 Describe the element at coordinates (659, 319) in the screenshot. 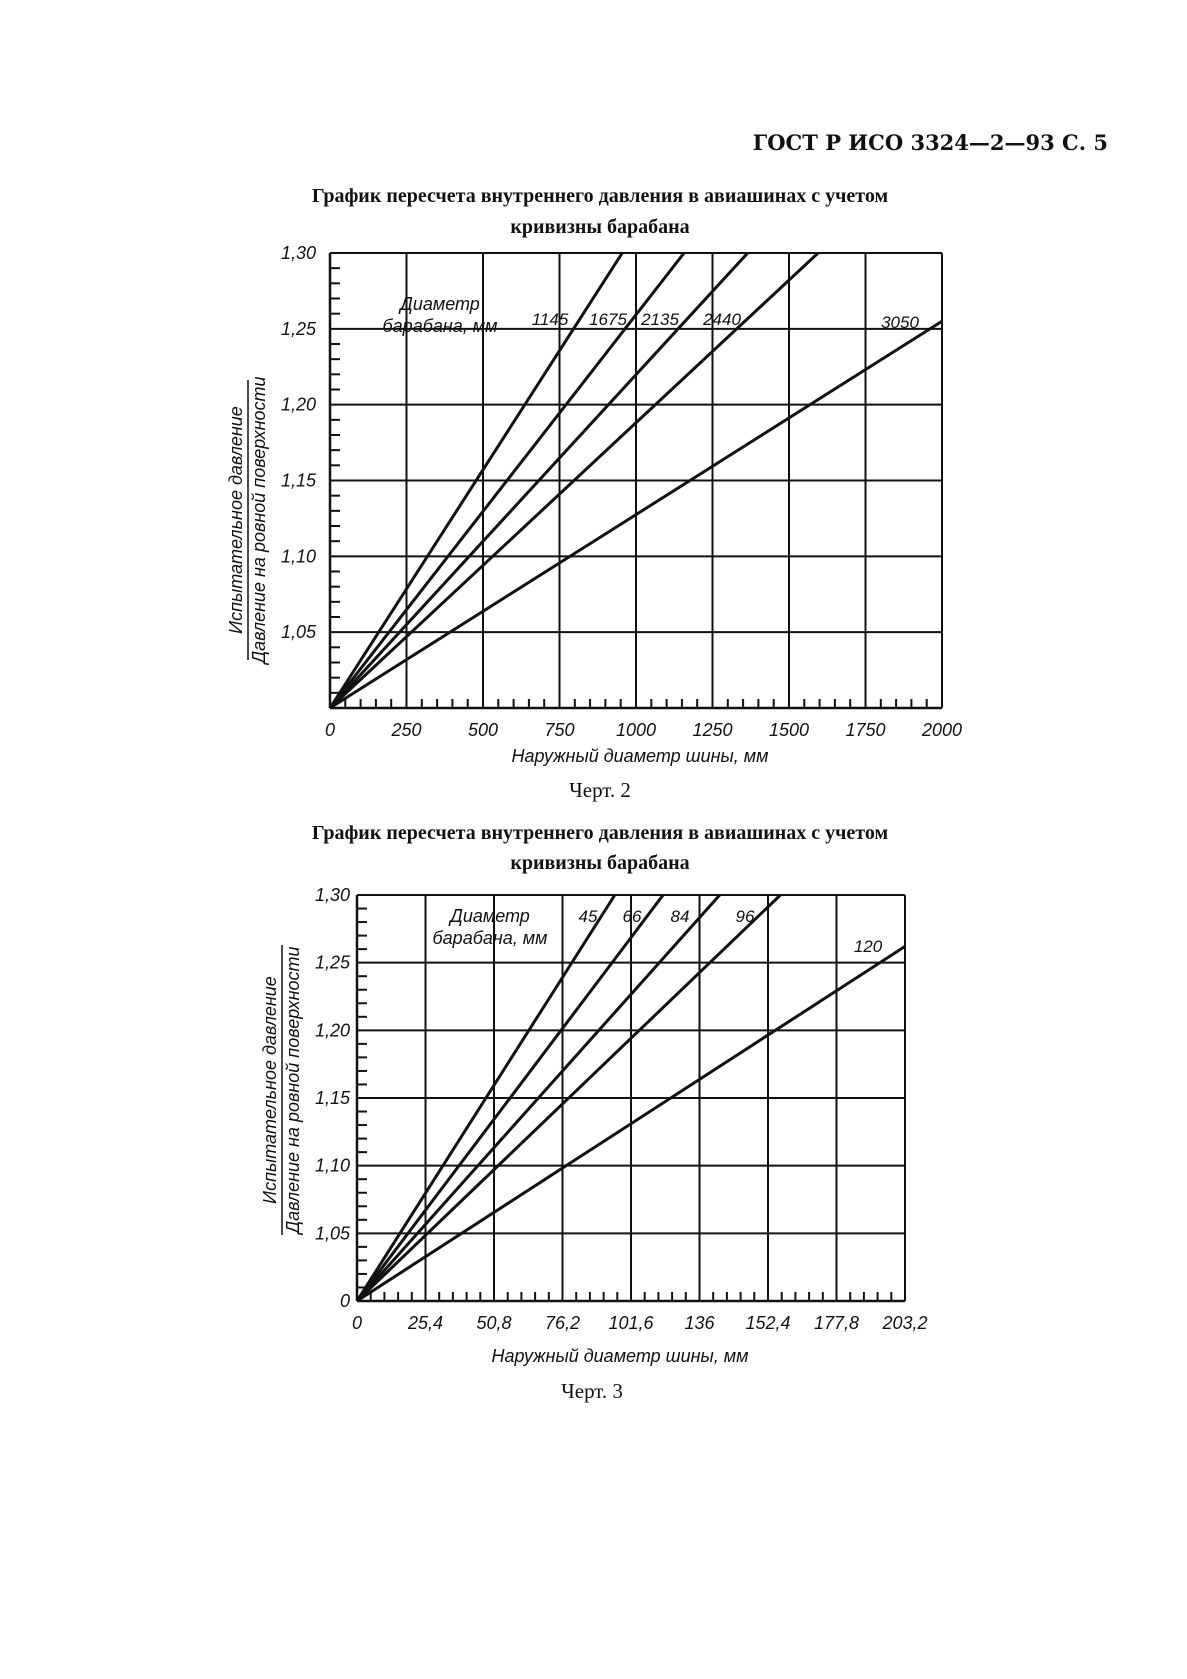

I see `series-label-2135: 2135` at that location.